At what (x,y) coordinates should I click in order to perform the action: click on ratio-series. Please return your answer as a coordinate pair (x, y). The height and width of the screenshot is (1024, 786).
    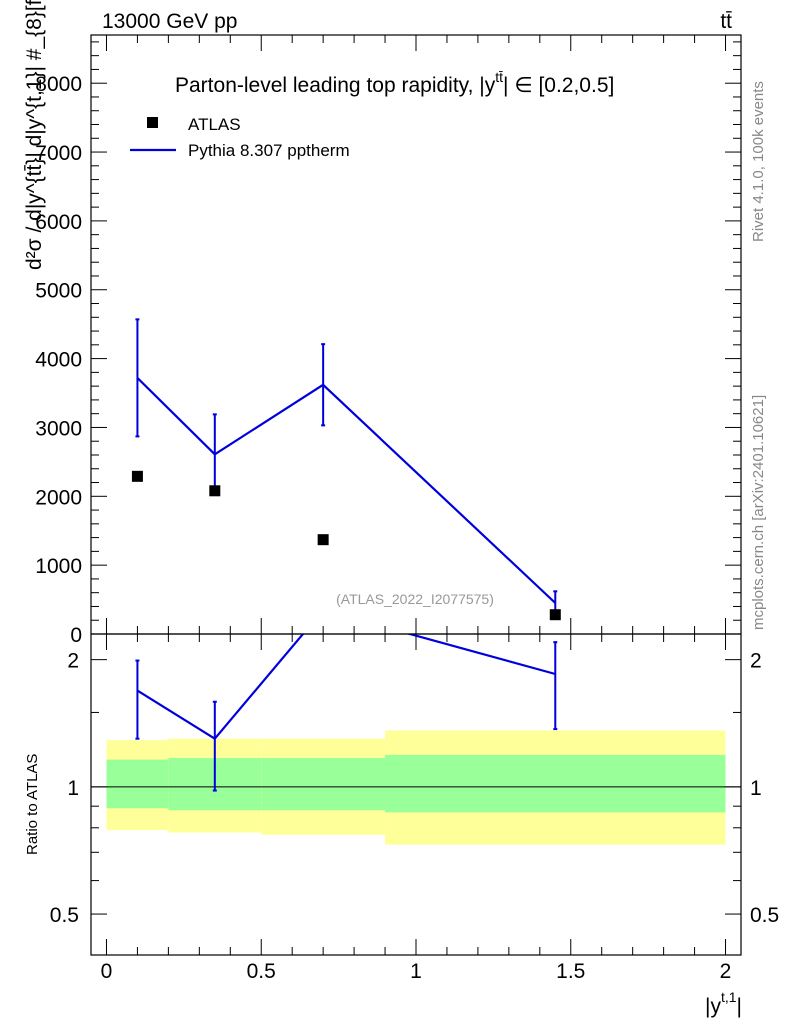
    Looking at the image, I should click on (346, 713).